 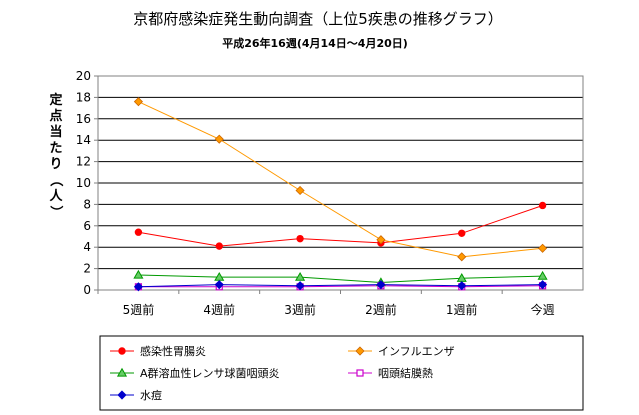 I want to click on y-tick-label: 4, so click(x=87, y=247).